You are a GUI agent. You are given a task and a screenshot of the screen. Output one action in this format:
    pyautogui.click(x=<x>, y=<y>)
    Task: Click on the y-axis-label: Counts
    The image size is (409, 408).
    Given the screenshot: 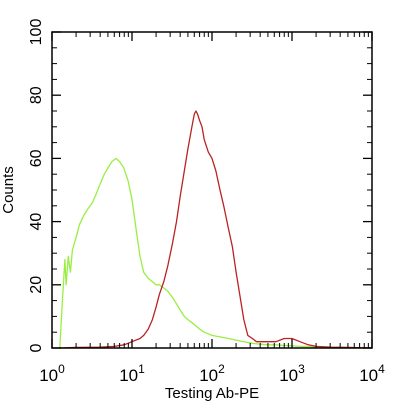 What is the action you would take?
    pyautogui.click(x=8, y=190)
    